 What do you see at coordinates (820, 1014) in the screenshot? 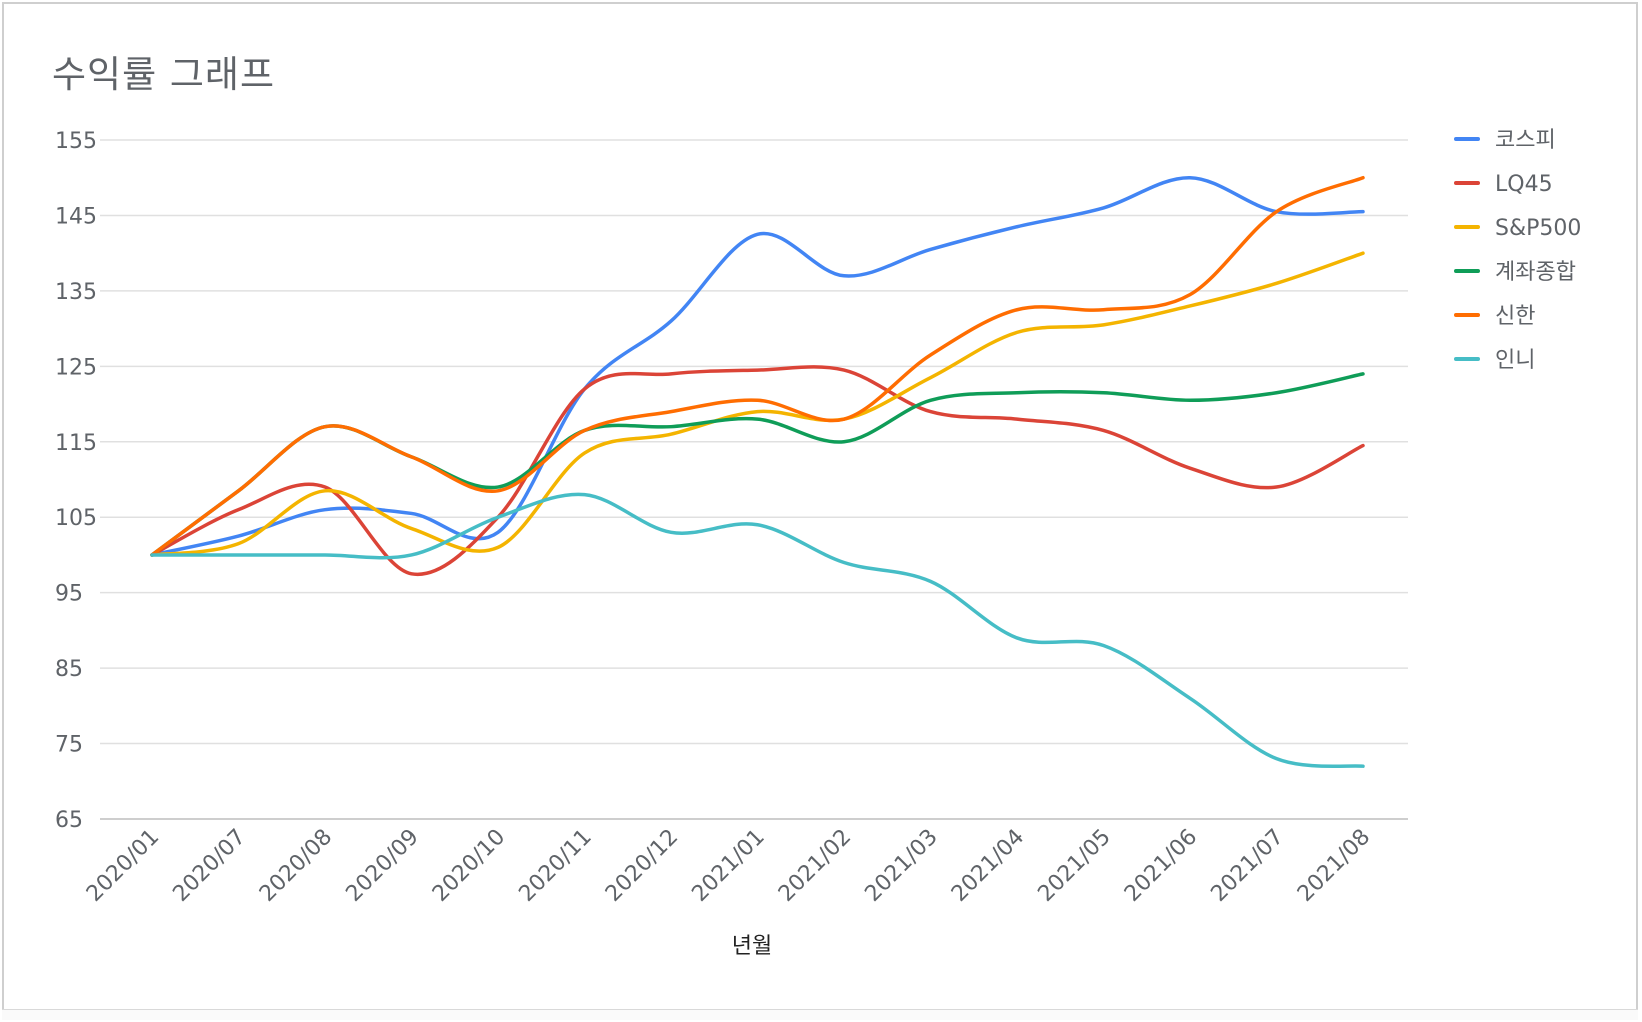
I see `sheet-grid-strip` at bounding box center [820, 1014].